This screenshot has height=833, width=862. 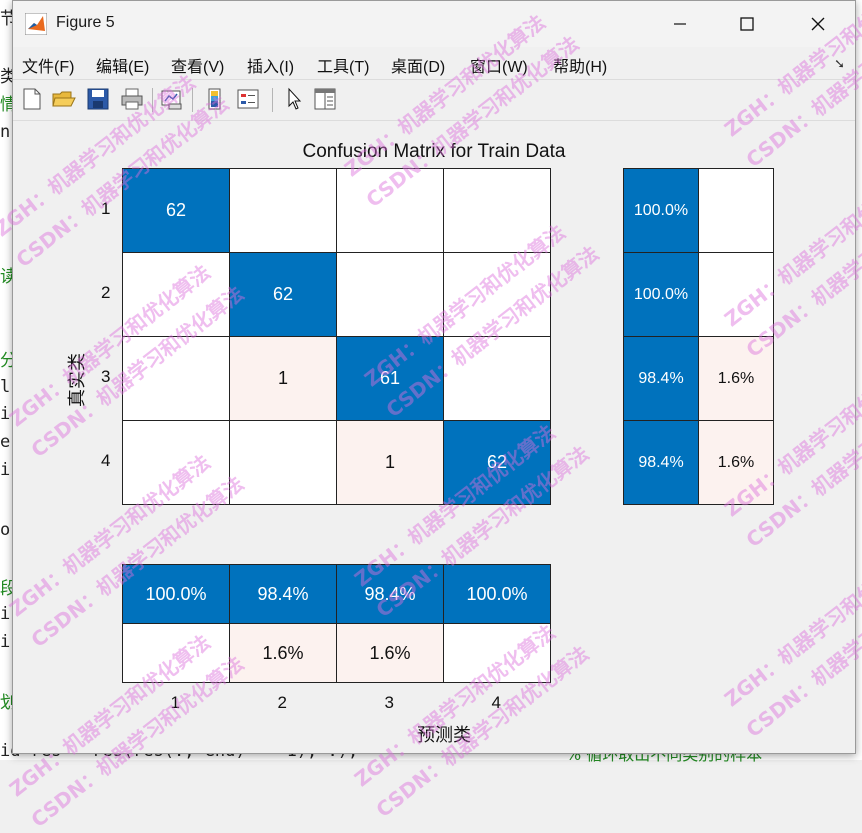 What do you see at coordinates (325, 99) in the screenshot?
I see `property-inspector-icon` at bounding box center [325, 99].